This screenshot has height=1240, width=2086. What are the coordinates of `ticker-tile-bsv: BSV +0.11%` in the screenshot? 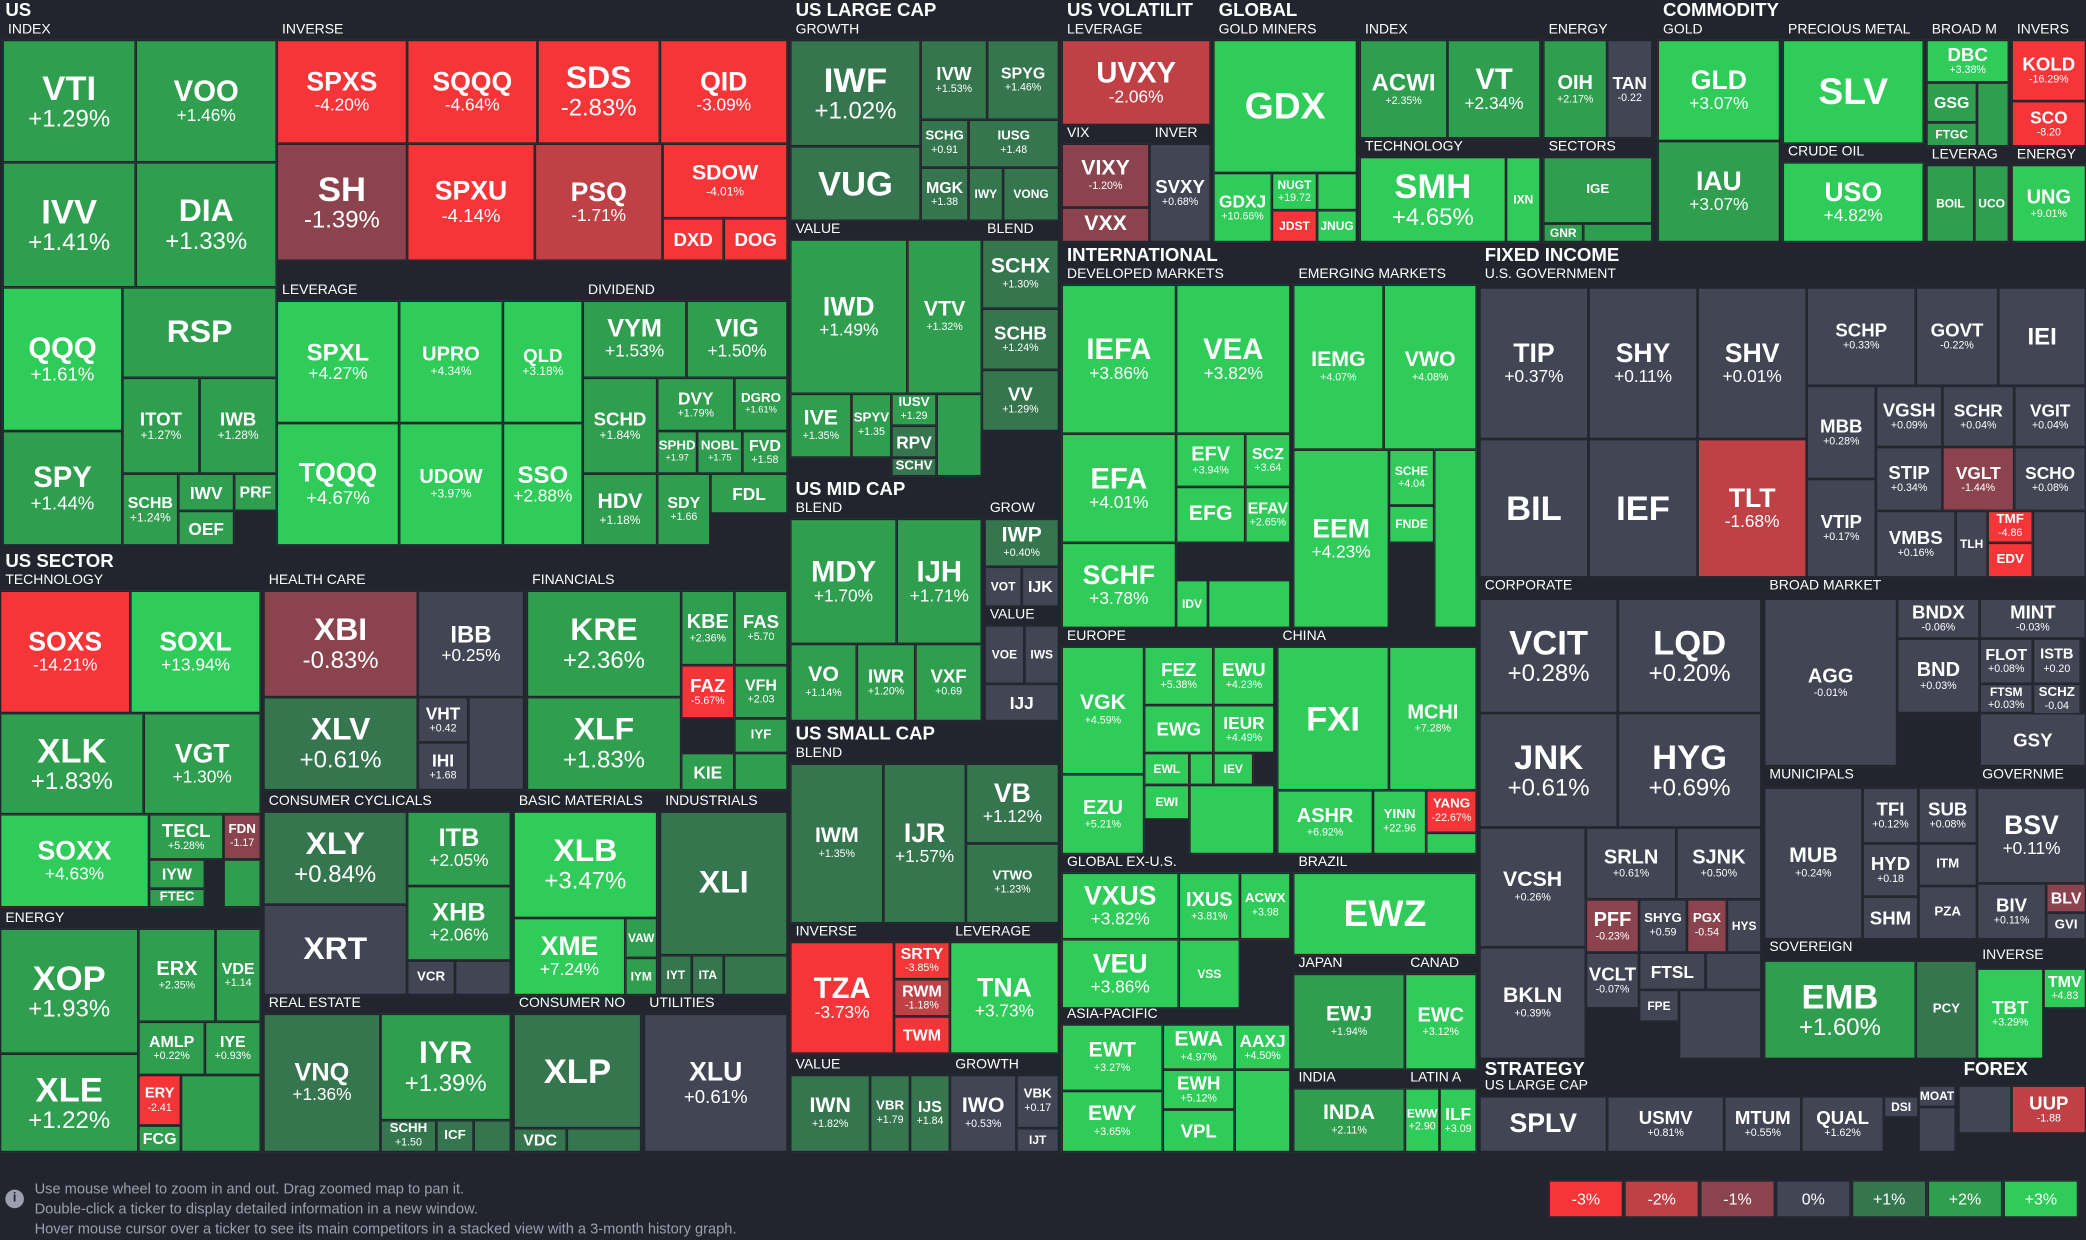 It's located at (2031, 835).